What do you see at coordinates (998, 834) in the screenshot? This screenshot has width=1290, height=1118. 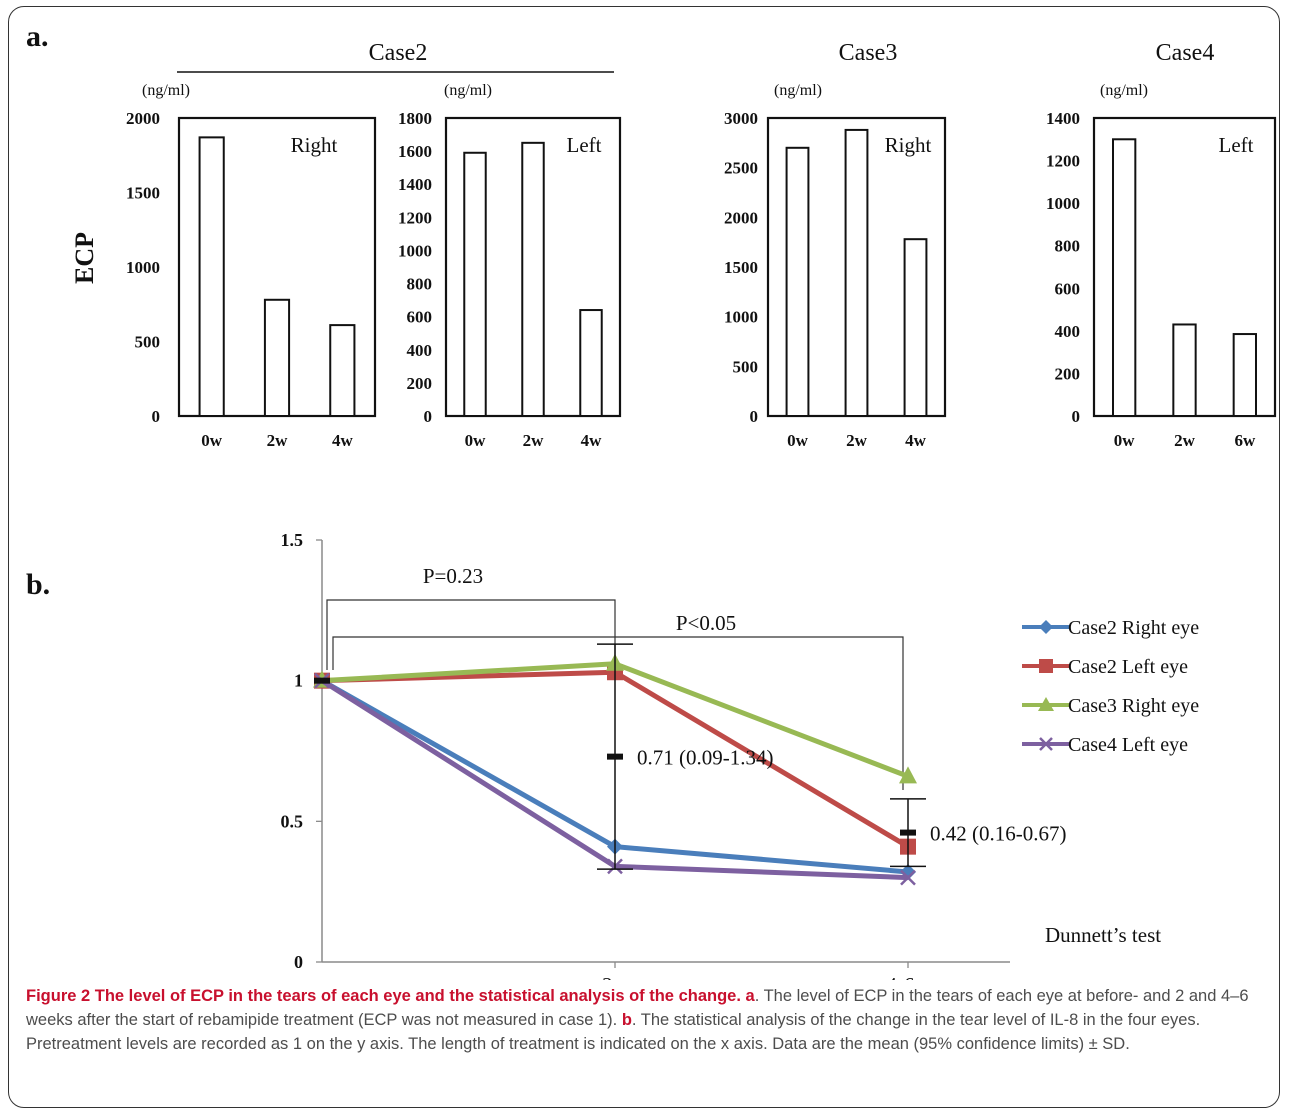 I see `ci-label: 0.42 (0.16-0.67)` at bounding box center [998, 834].